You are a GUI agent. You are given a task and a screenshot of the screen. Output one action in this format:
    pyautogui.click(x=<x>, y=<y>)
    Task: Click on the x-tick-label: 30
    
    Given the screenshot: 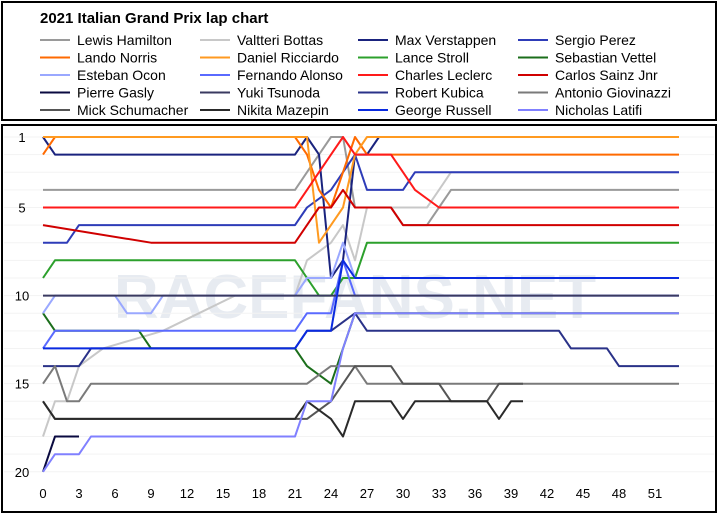 What is the action you would take?
    pyautogui.click(x=403, y=493)
    